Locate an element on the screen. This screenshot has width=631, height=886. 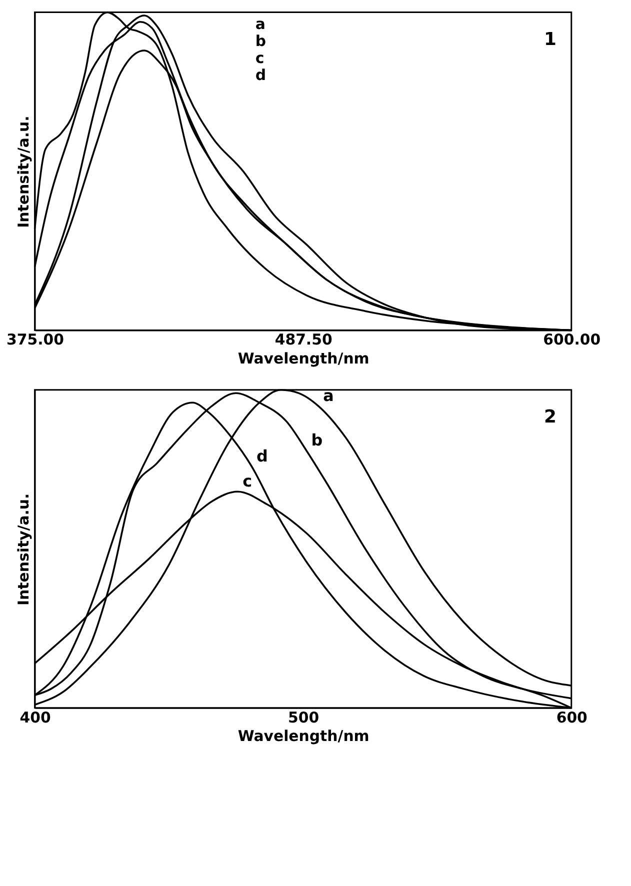
x-tick-label: 400 is located at coordinates (35, 717).